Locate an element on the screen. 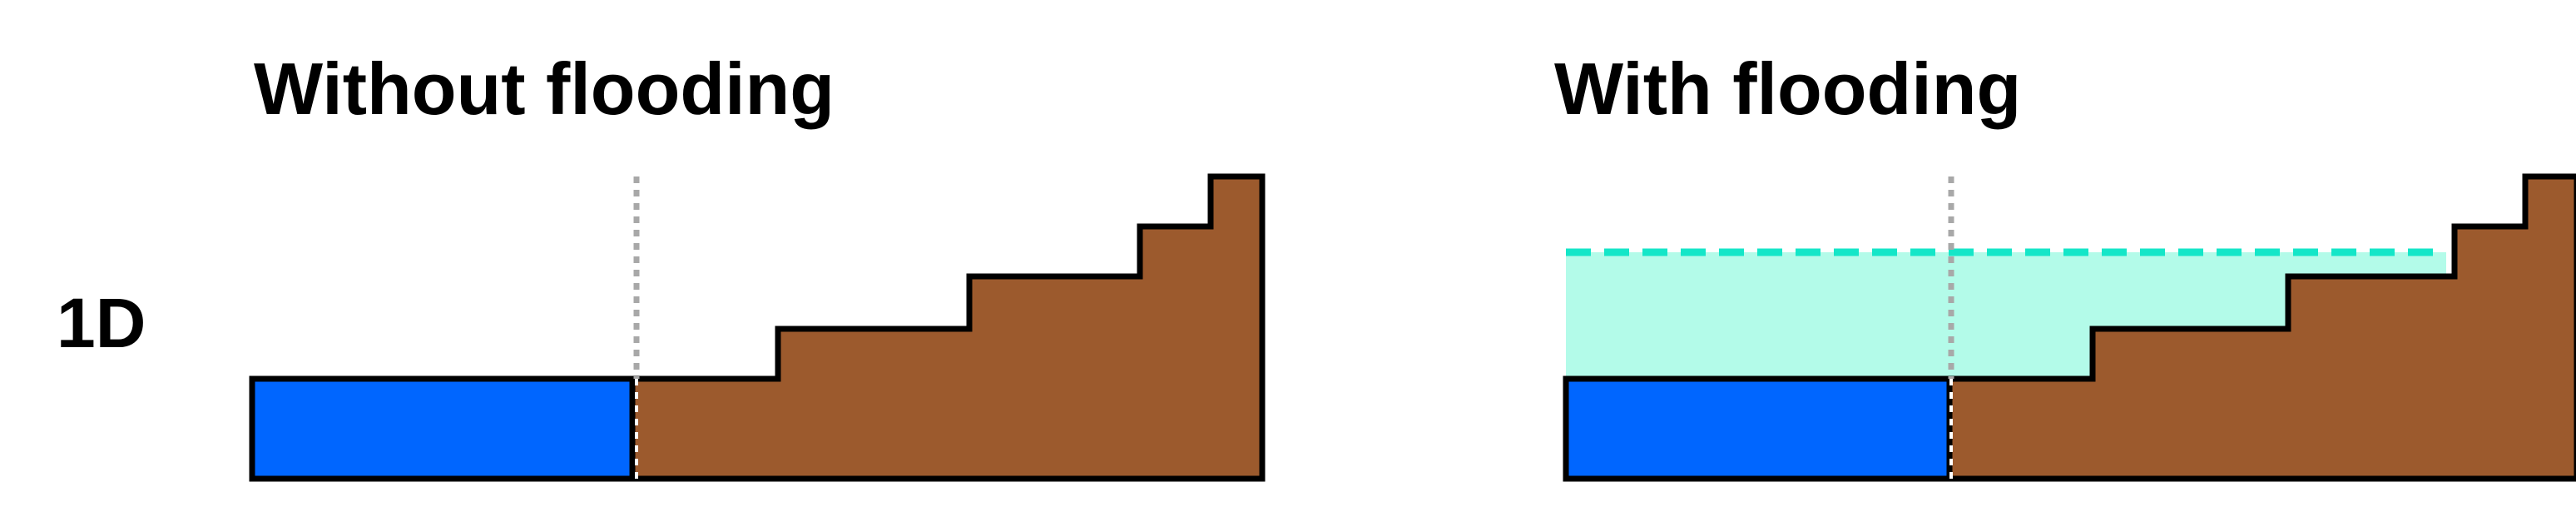 The image size is (2576, 507). panel-title-with-flooding: With flooding is located at coordinates (1788, 88).